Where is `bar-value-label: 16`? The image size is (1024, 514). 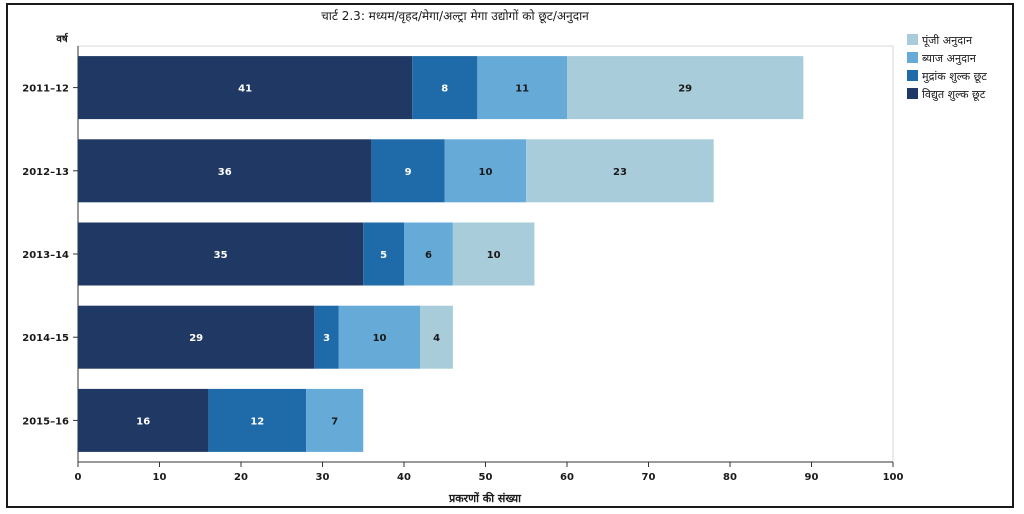 bar-value-label: 16 is located at coordinates (143, 421).